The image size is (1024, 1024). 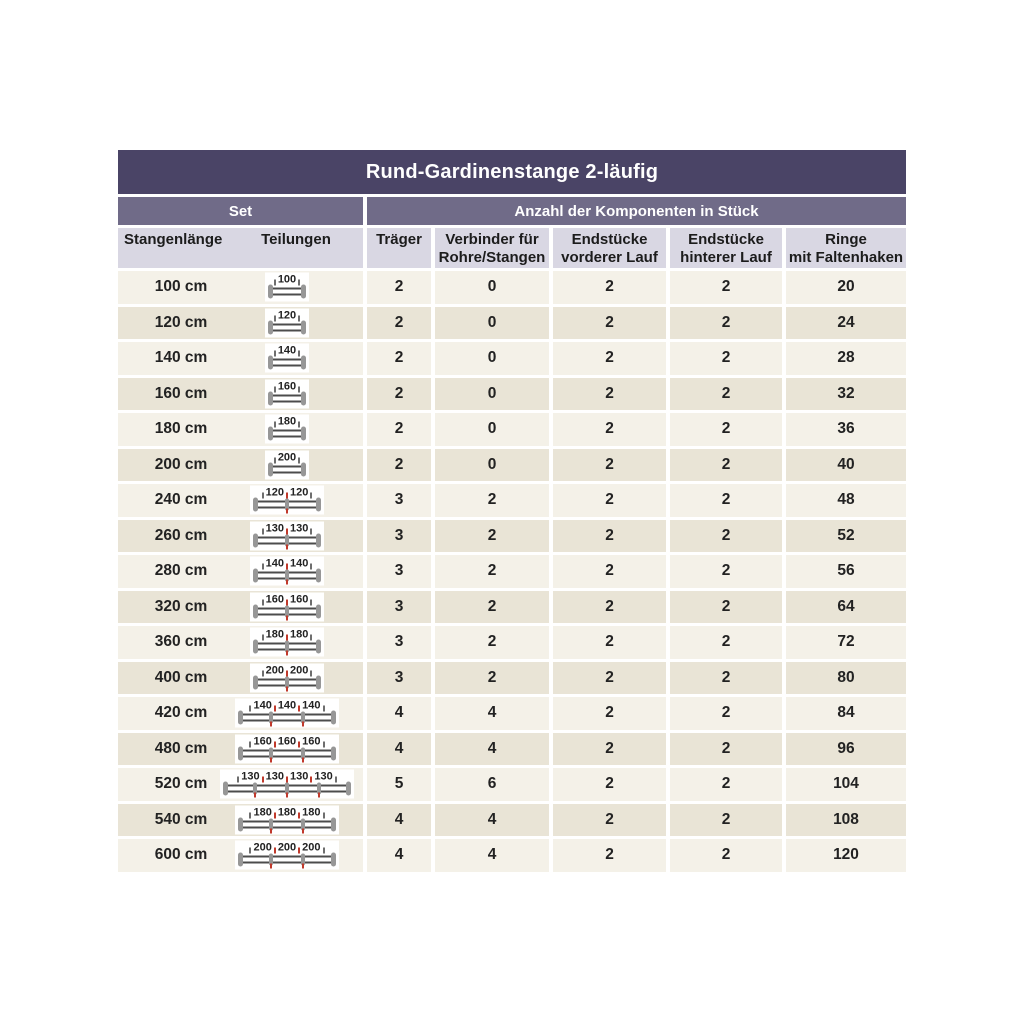 I want to click on segment-lengths: 200, so click(x=287, y=457).